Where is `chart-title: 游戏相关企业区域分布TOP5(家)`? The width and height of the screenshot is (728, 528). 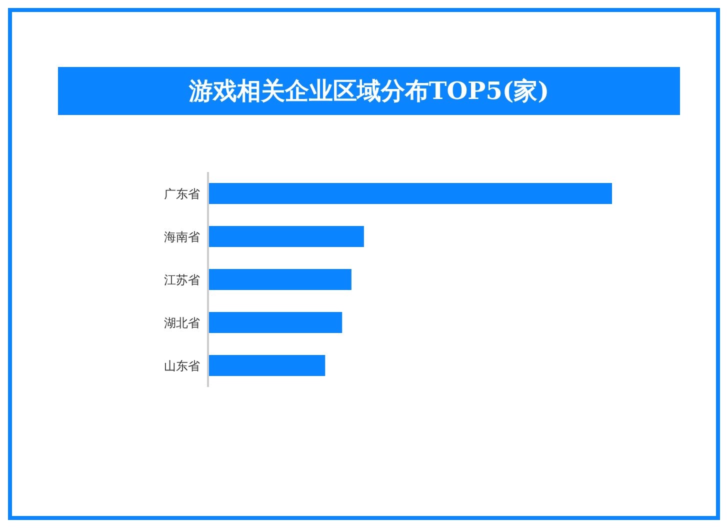 chart-title: 游戏相关企业区域分布TOP5(家) is located at coordinates (369, 91).